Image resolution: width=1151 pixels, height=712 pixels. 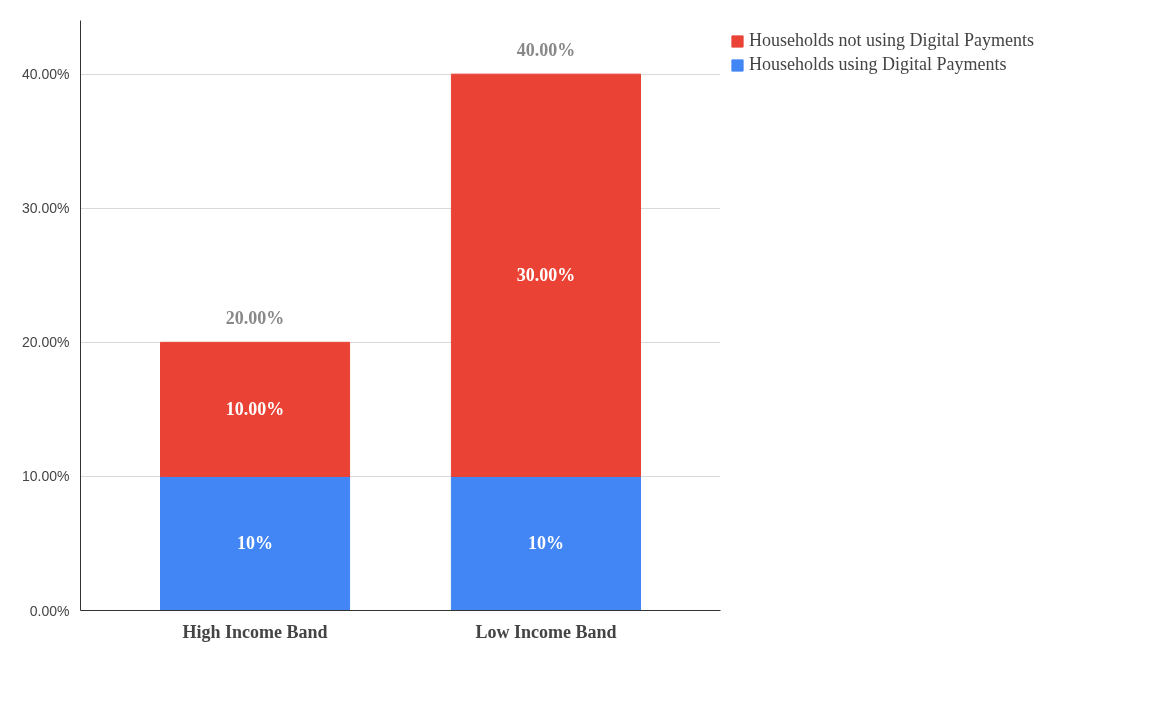 I want to click on y-tick-label: 0.00%, so click(x=49, y=610).